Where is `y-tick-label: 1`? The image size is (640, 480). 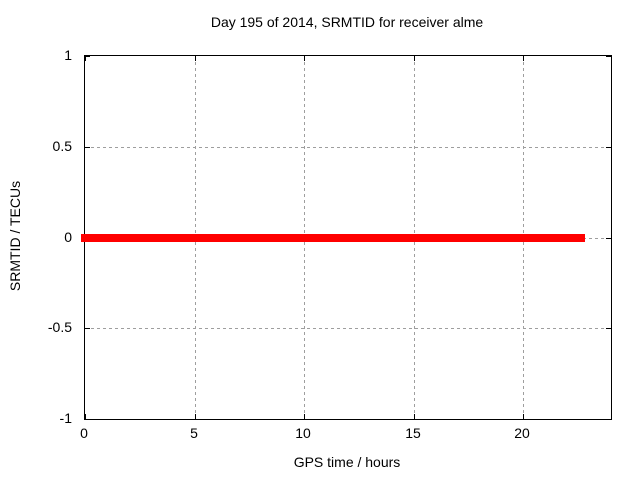
y-tick-label: 1 is located at coordinates (68, 55).